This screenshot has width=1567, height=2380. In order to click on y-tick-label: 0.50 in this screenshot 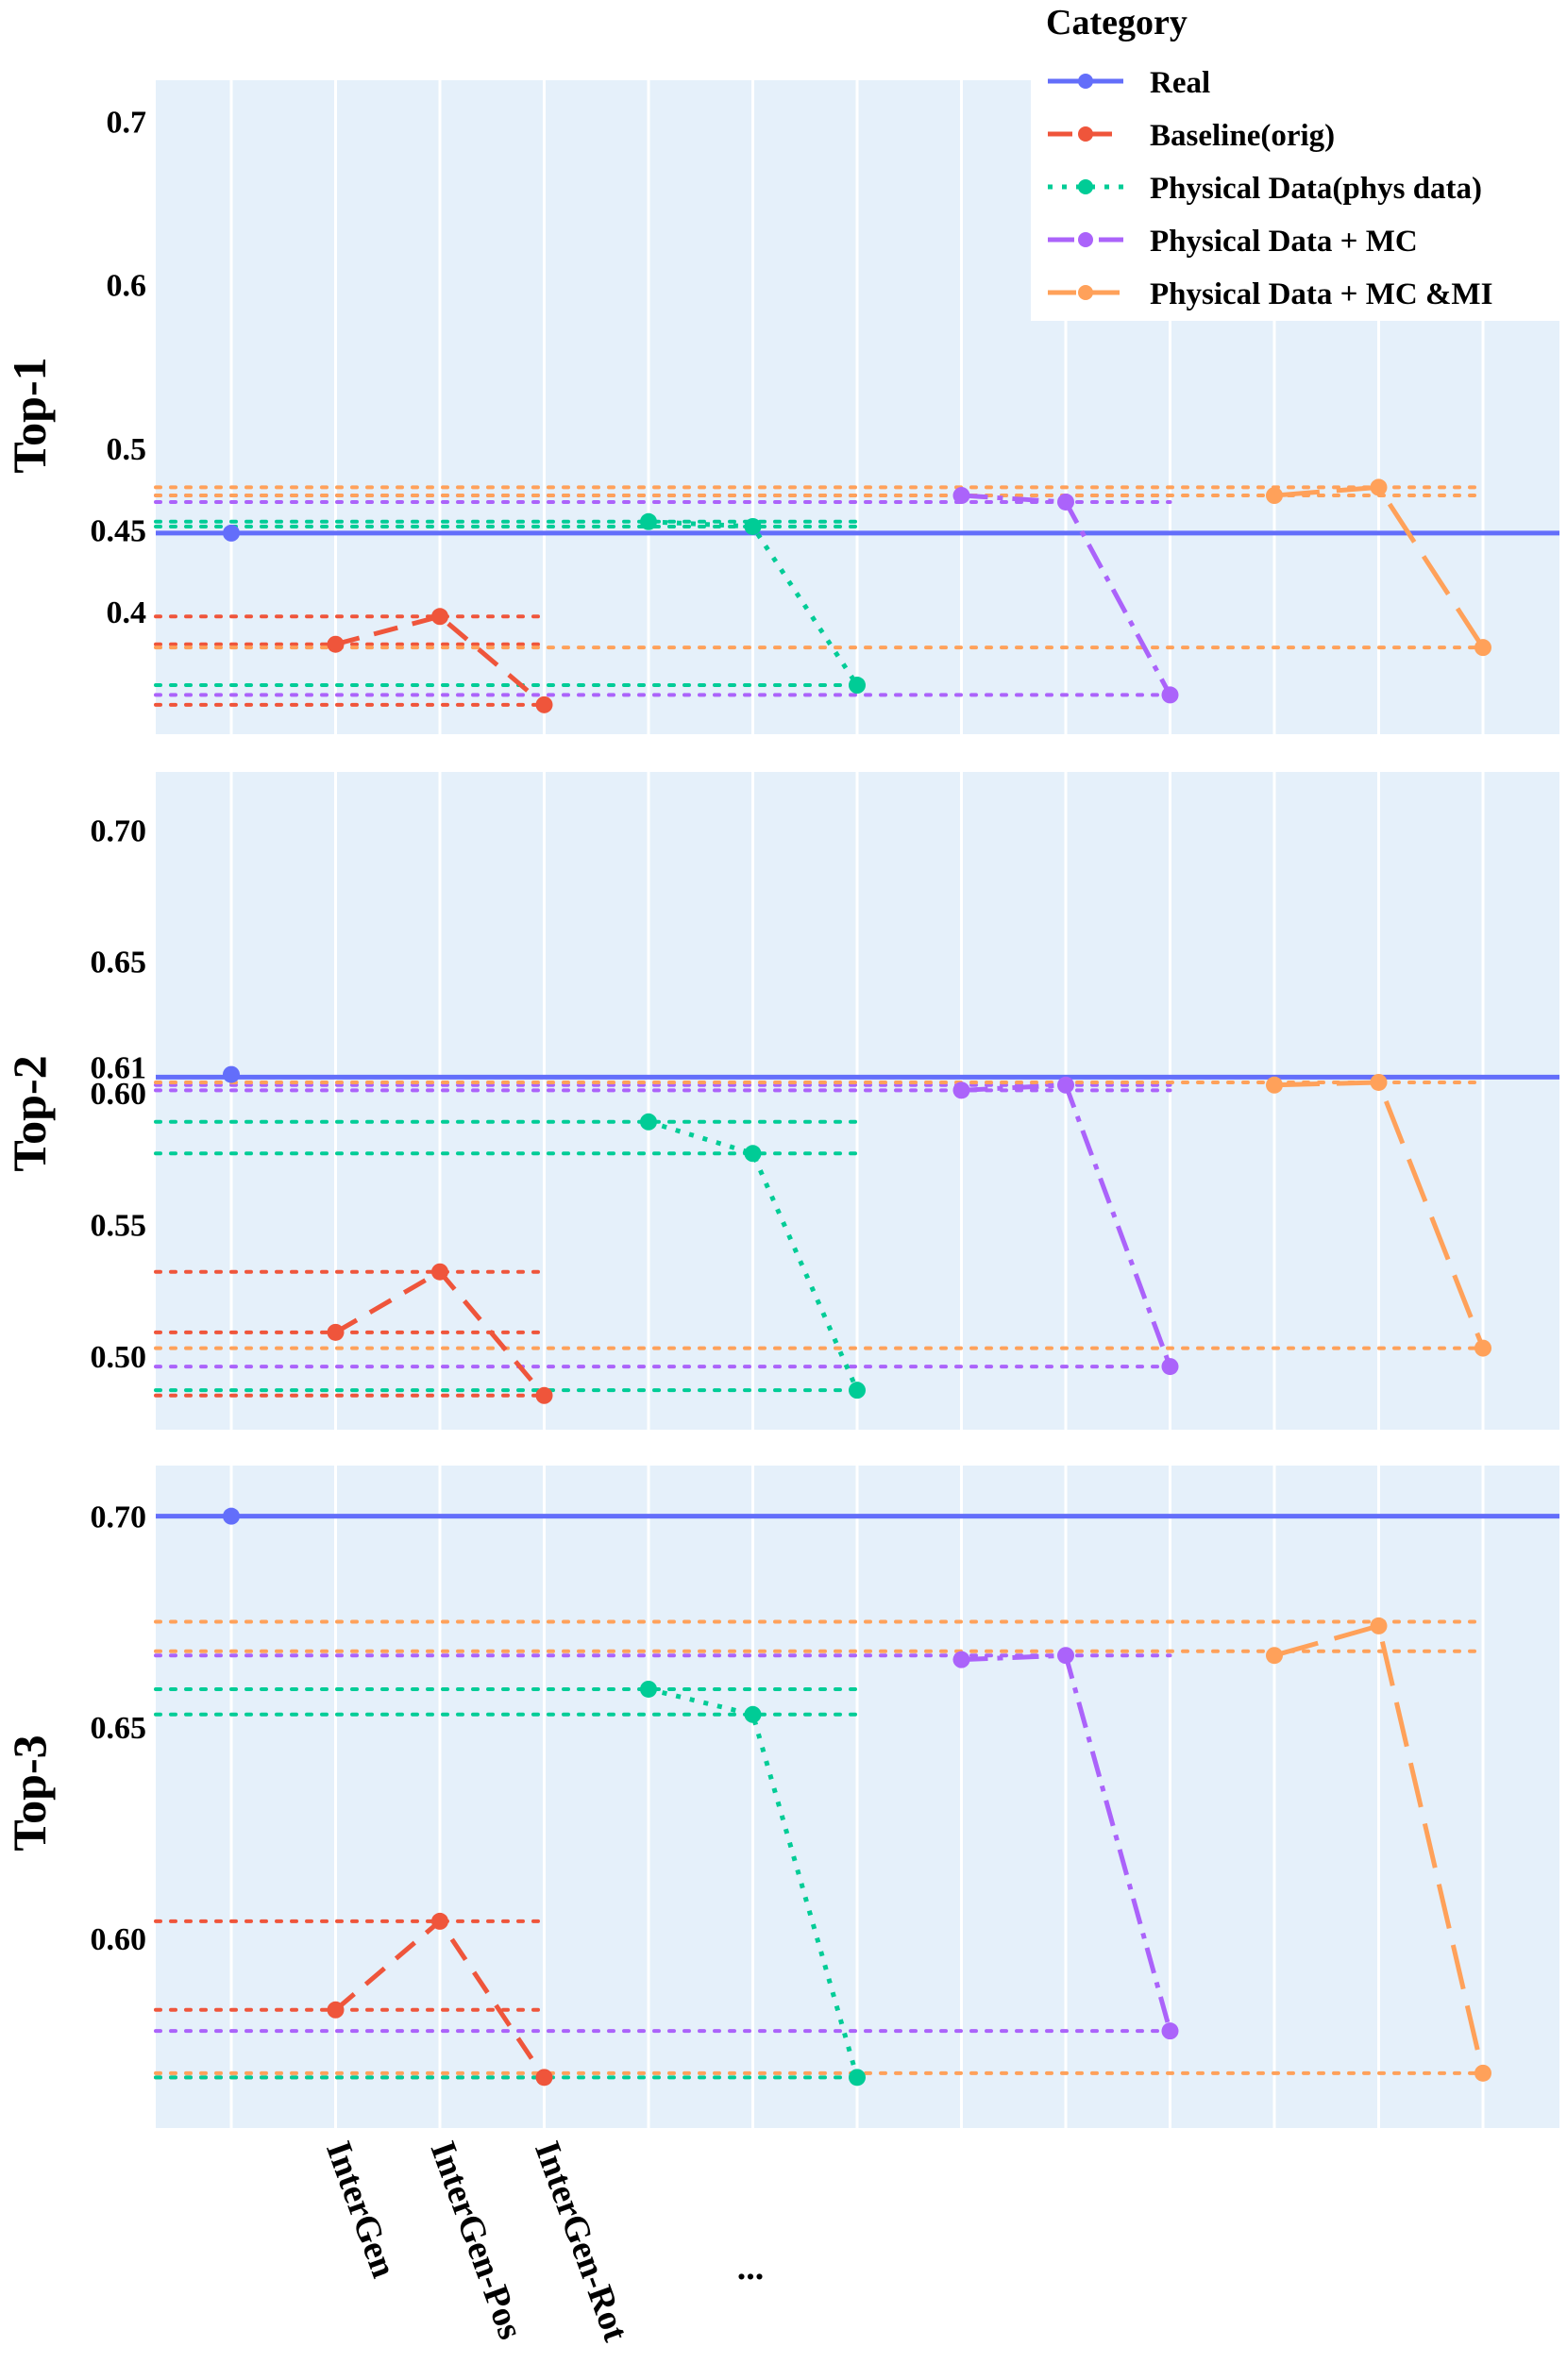, I will do `click(119, 1357)`.